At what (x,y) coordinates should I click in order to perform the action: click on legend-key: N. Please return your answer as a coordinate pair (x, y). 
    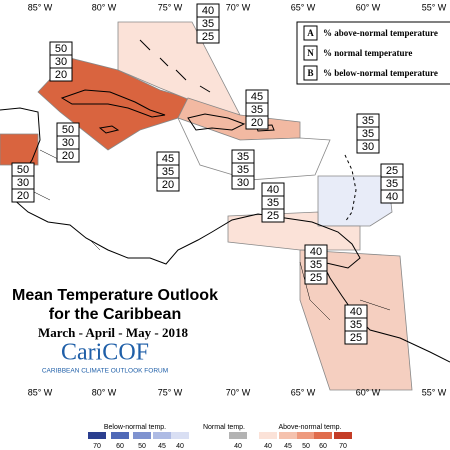
    Looking at the image, I should click on (310, 53).